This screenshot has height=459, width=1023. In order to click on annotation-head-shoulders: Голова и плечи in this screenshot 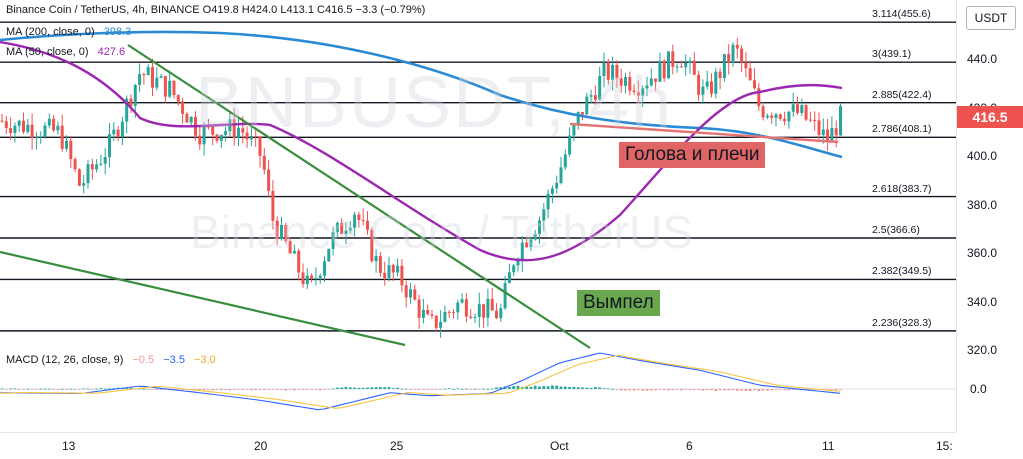, I will do `click(692, 155)`.